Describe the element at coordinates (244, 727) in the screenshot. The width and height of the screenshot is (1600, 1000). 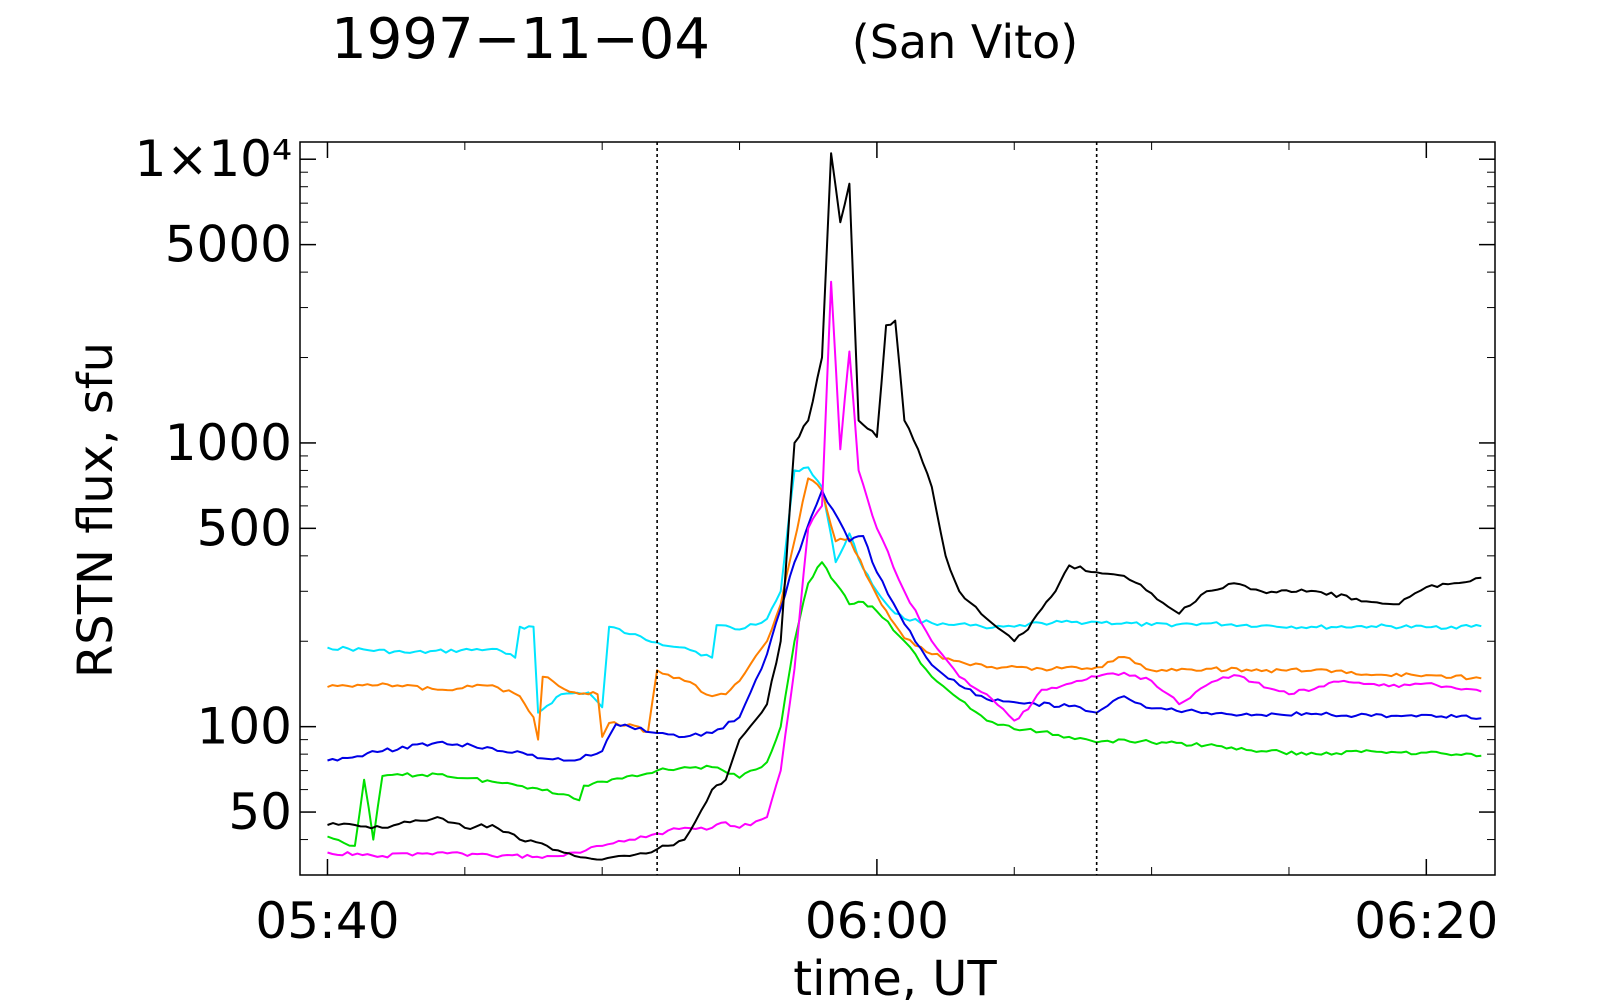
I see `y-tick-label-1: 100` at that location.